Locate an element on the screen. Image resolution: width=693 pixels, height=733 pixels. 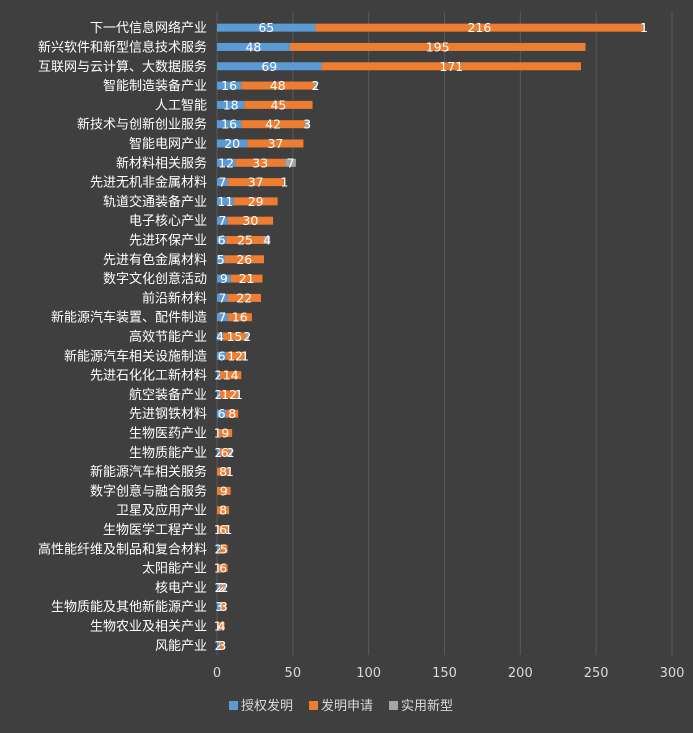
data-label: 21 is located at coordinates (247, 278).